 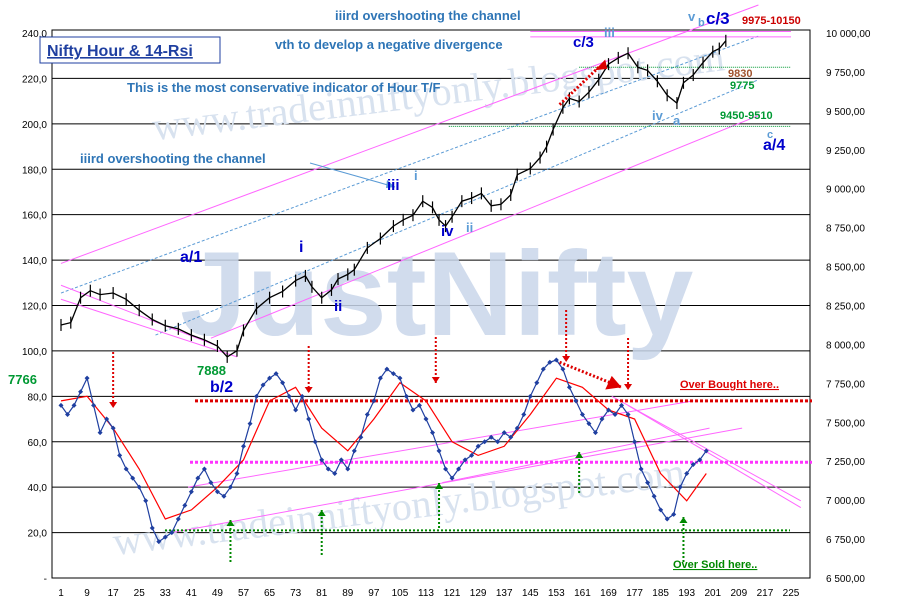 What do you see at coordinates (244, 593) in the screenshot?
I see `x-axis-tick: 57` at bounding box center [244, 593].